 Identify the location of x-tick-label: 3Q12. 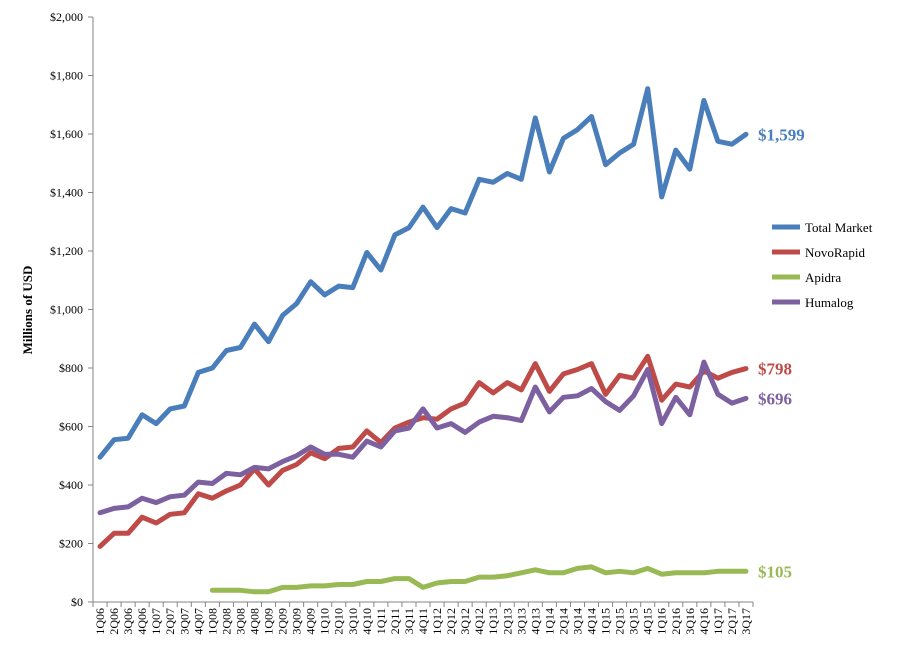
(465, 621).